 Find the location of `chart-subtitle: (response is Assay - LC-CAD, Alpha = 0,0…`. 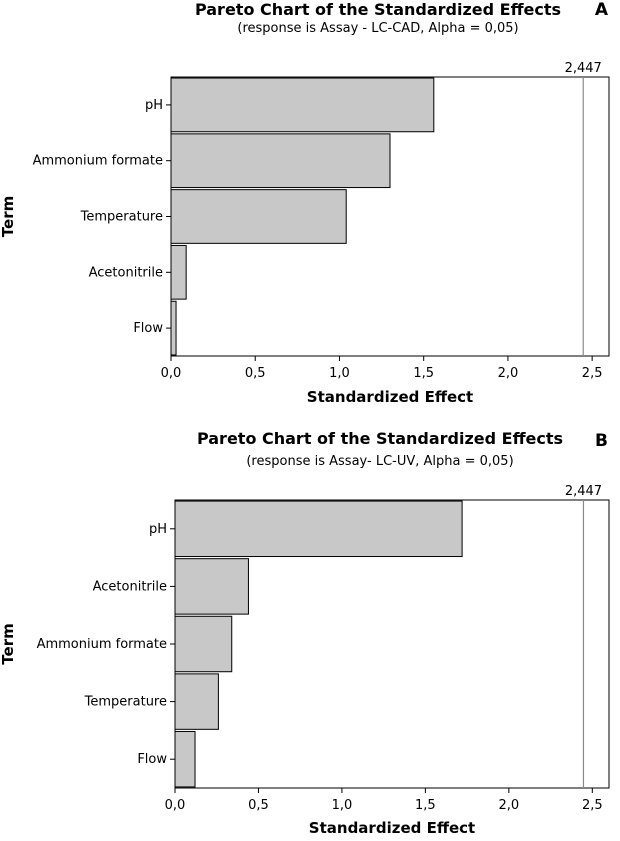

chart-subtitle: (response is Assay - LC-CAD, Alpha = 0,0… is located at coordinates (377, 28).